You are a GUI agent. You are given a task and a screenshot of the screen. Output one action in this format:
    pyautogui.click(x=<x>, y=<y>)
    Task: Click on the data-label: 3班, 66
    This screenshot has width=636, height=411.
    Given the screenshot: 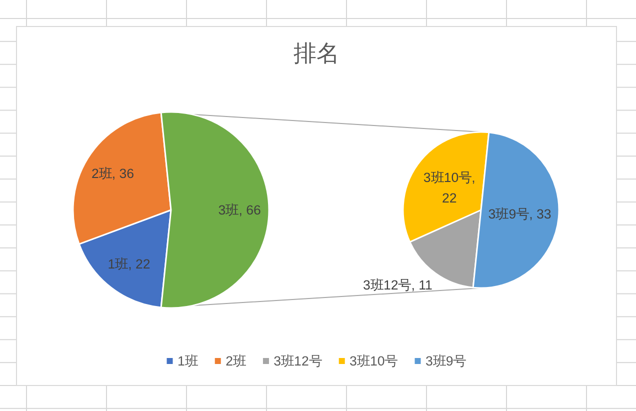 What is the action you would take?
    pyautogui.click(x=239, y=210)
    